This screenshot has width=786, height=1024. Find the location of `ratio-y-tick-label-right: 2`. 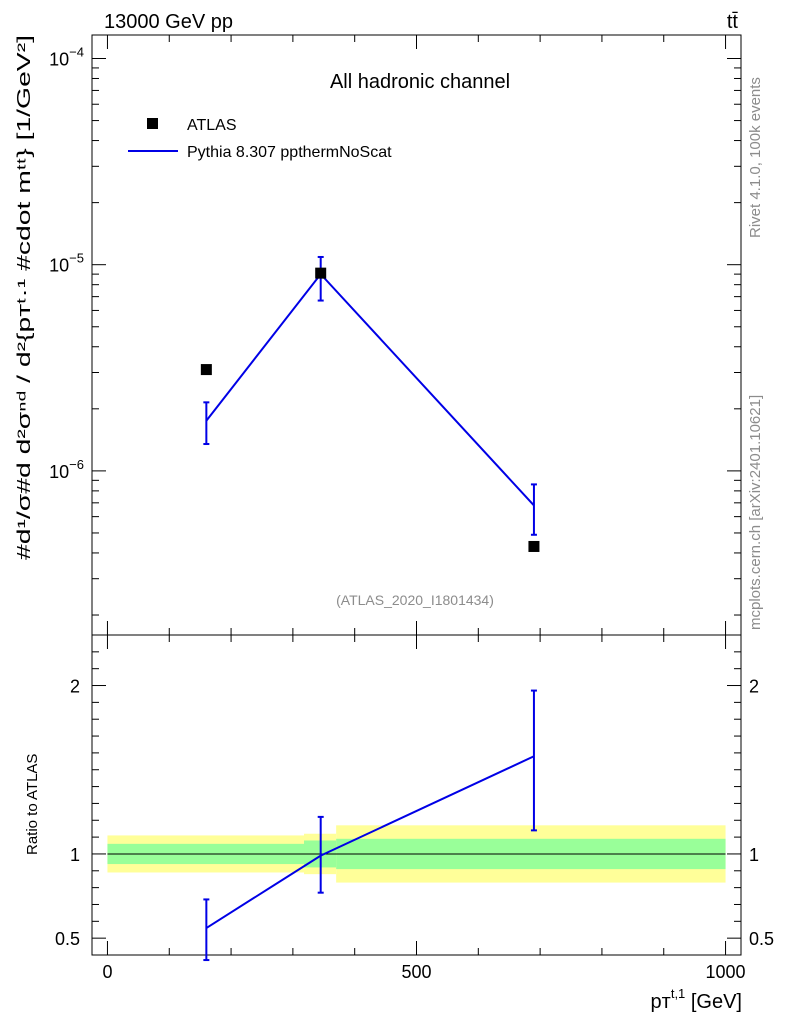

ratio-y-tick-label-right: 2 is located at coordinates (754, 687).